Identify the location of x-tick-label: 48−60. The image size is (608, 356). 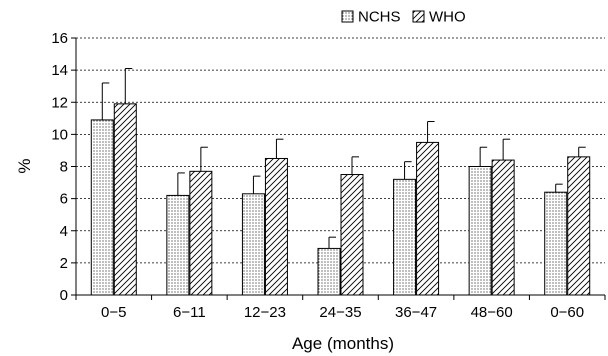
(492, 312).